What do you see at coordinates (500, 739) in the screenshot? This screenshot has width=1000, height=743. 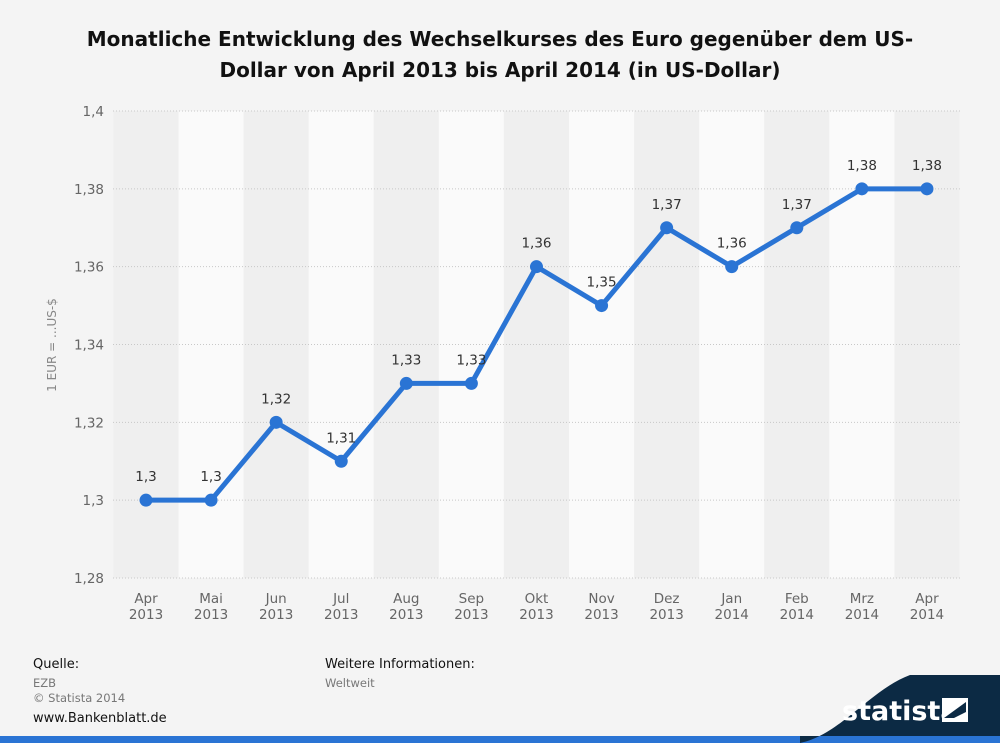 I see `brand-bar` at bounding box center [500, 739].